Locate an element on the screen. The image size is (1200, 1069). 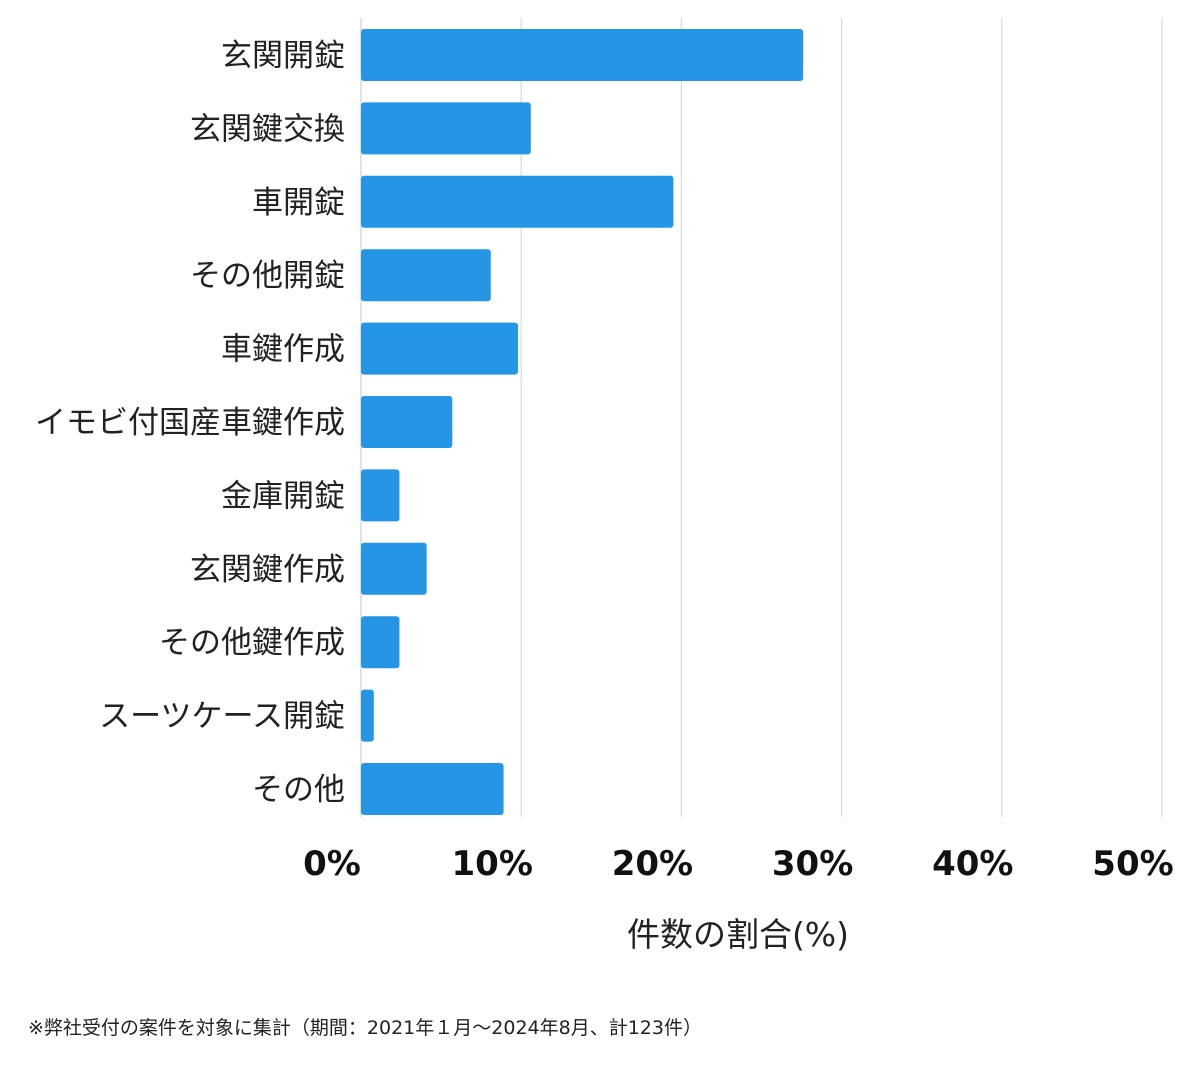
category-label: 車開錠 is located at coordinates (298, 203).